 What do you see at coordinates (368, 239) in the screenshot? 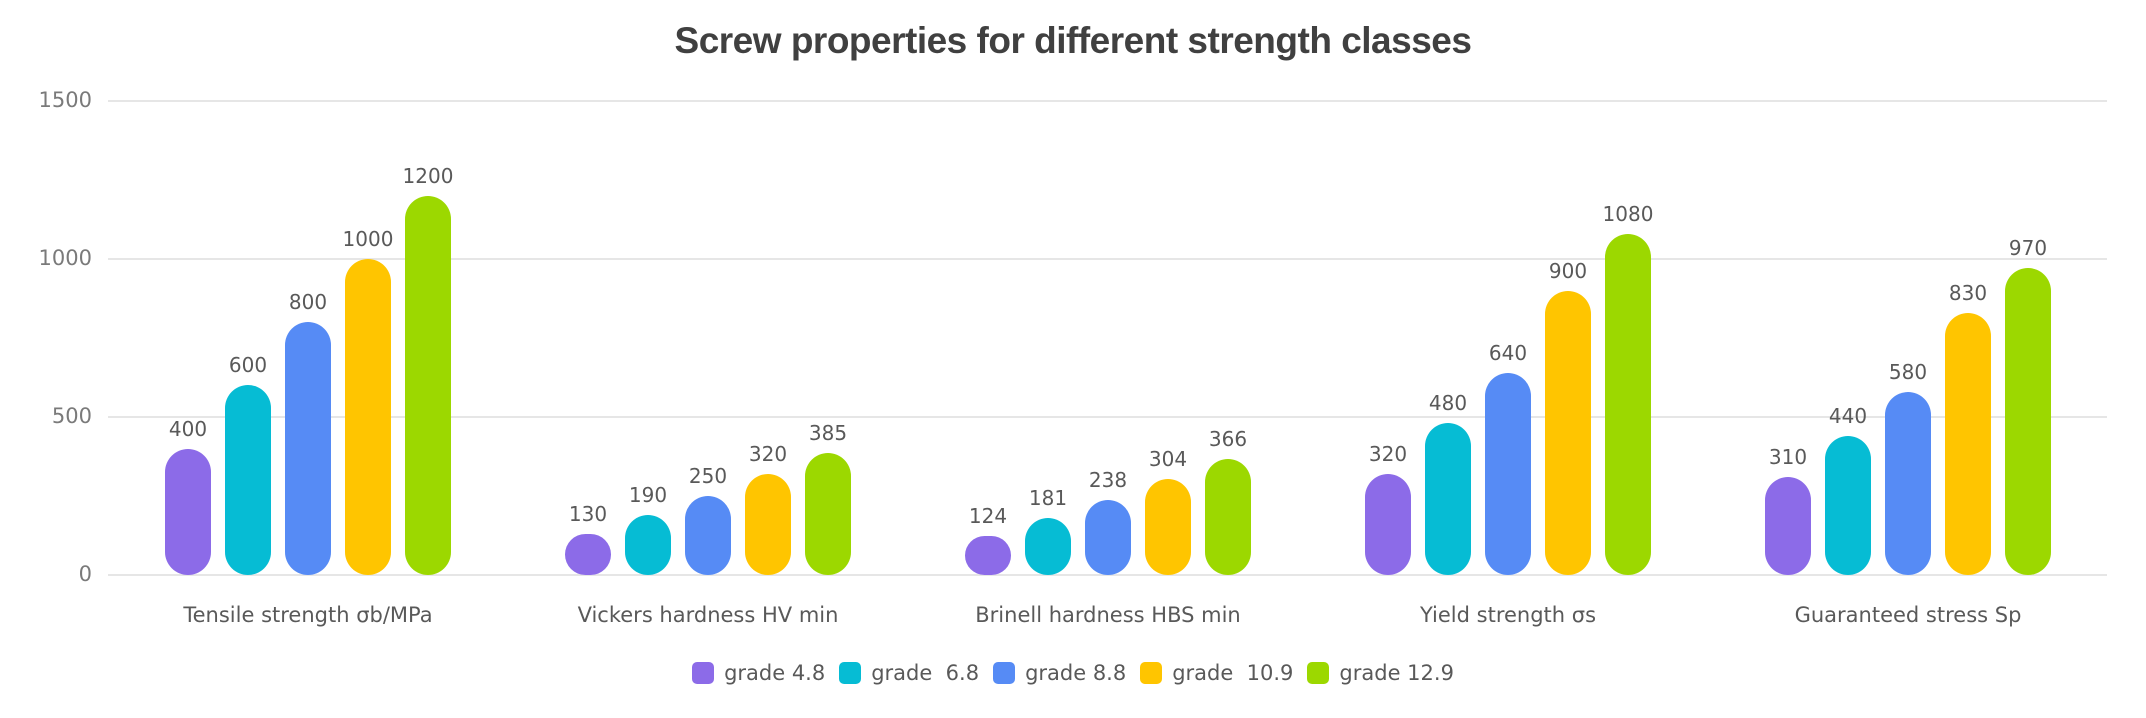
I see `data-label: 1000` at bounding box center [368, 239].